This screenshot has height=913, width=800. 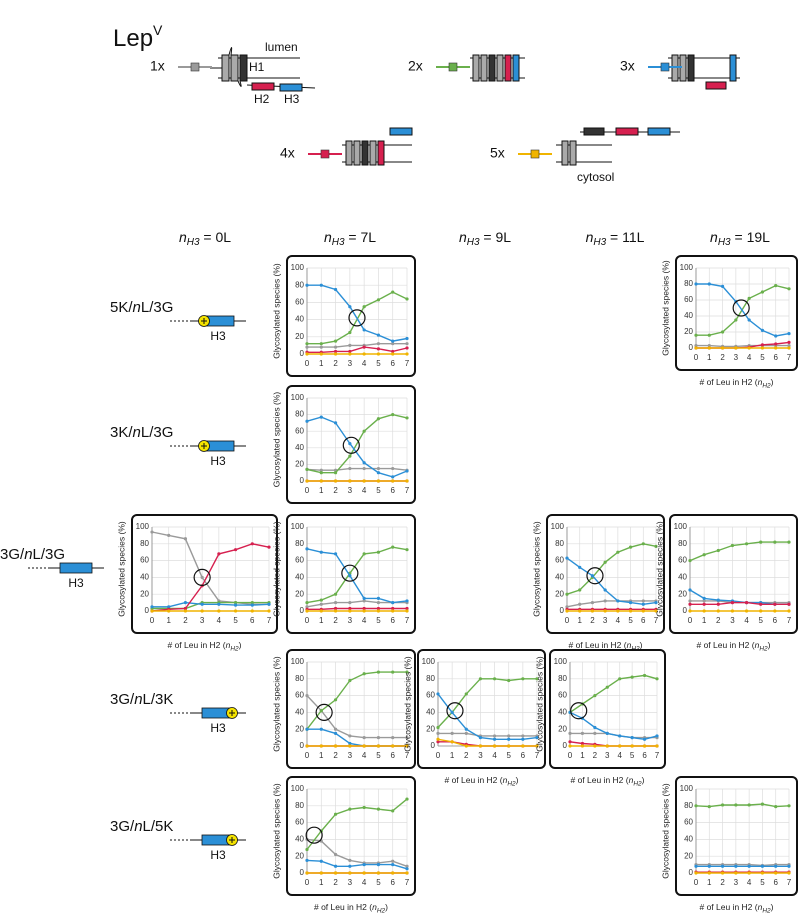 What do you see at coordinates (724, 242) in the screenshot?
I see `column-sub: H3` at bounding box center [724, 242].